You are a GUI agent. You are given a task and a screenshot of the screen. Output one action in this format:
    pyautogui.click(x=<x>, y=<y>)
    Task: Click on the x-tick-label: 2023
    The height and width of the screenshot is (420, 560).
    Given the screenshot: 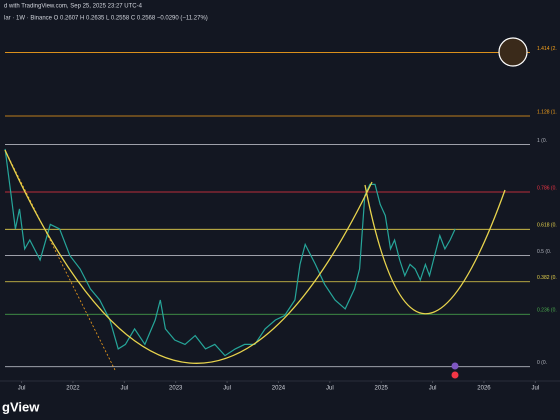 What is the action you would take?
    pyautogui.click(x=176, y=389)
    